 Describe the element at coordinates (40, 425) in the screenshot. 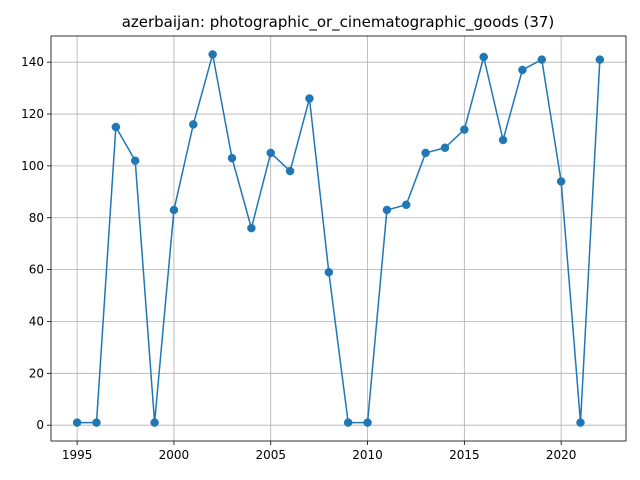

I see `y-tick-label: 0` at that location.